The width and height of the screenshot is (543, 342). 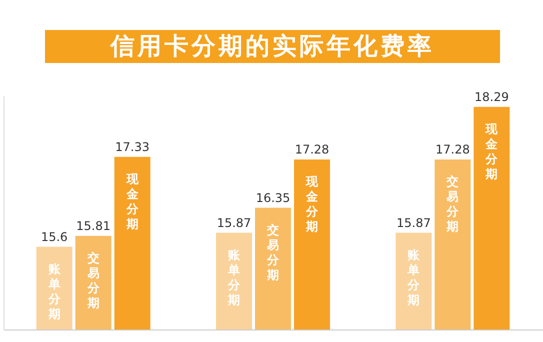 What do you see at coordinates (132, 147) in the screenshot?
I see `data-label: 17.33` at bounding box center [132, 147].